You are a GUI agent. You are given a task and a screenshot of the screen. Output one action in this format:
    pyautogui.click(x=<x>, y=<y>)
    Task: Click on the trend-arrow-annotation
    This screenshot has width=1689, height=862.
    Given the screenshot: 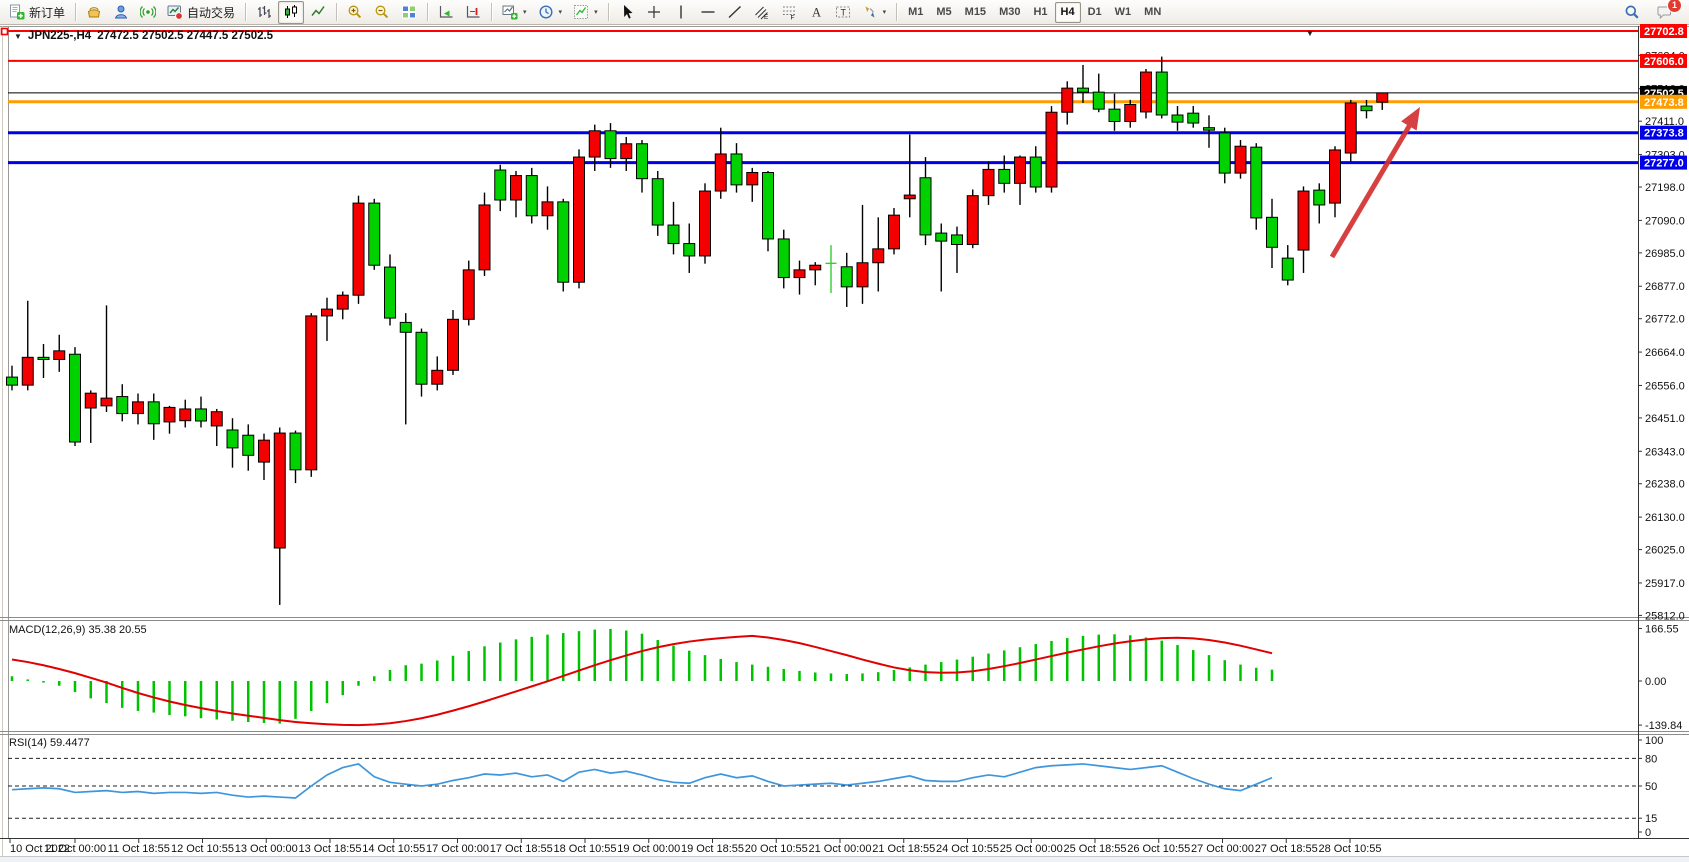 What is the action you would take?
    pyautogui.click(x=1374, y=183)
    